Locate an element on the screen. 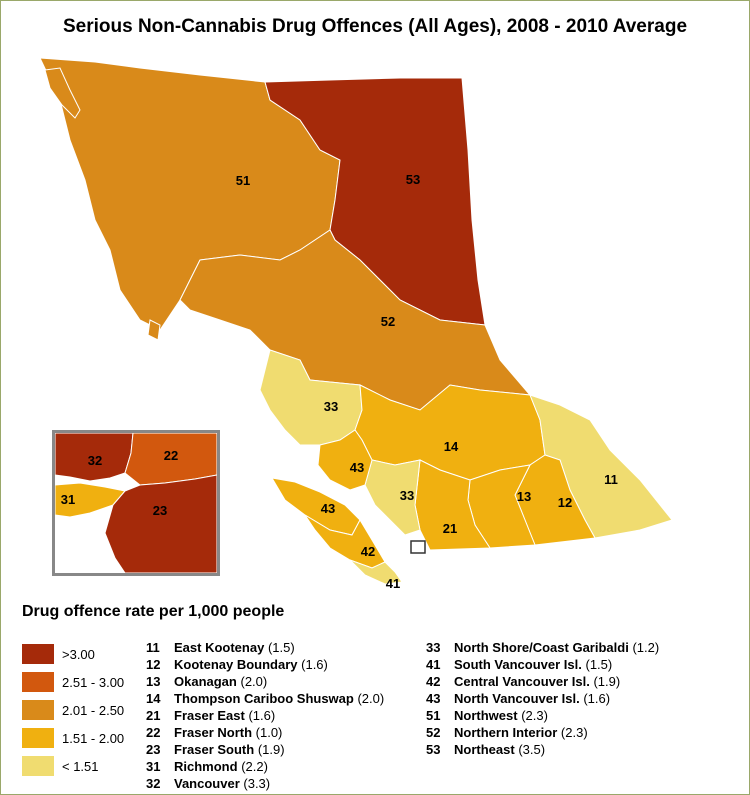 This screenshot has width=750, height=795. legend-label: 1.51 - 2.00 is located at coordinates (93, 738).